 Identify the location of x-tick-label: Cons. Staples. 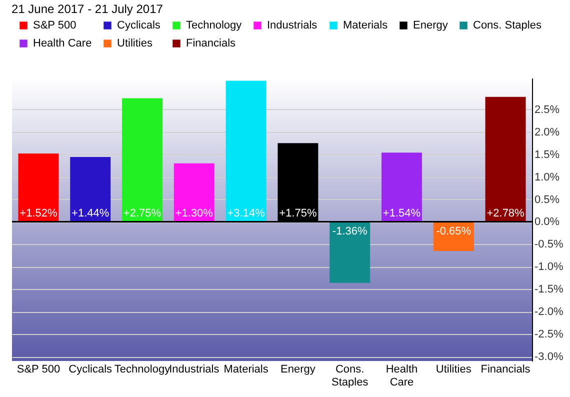
(350, 376).